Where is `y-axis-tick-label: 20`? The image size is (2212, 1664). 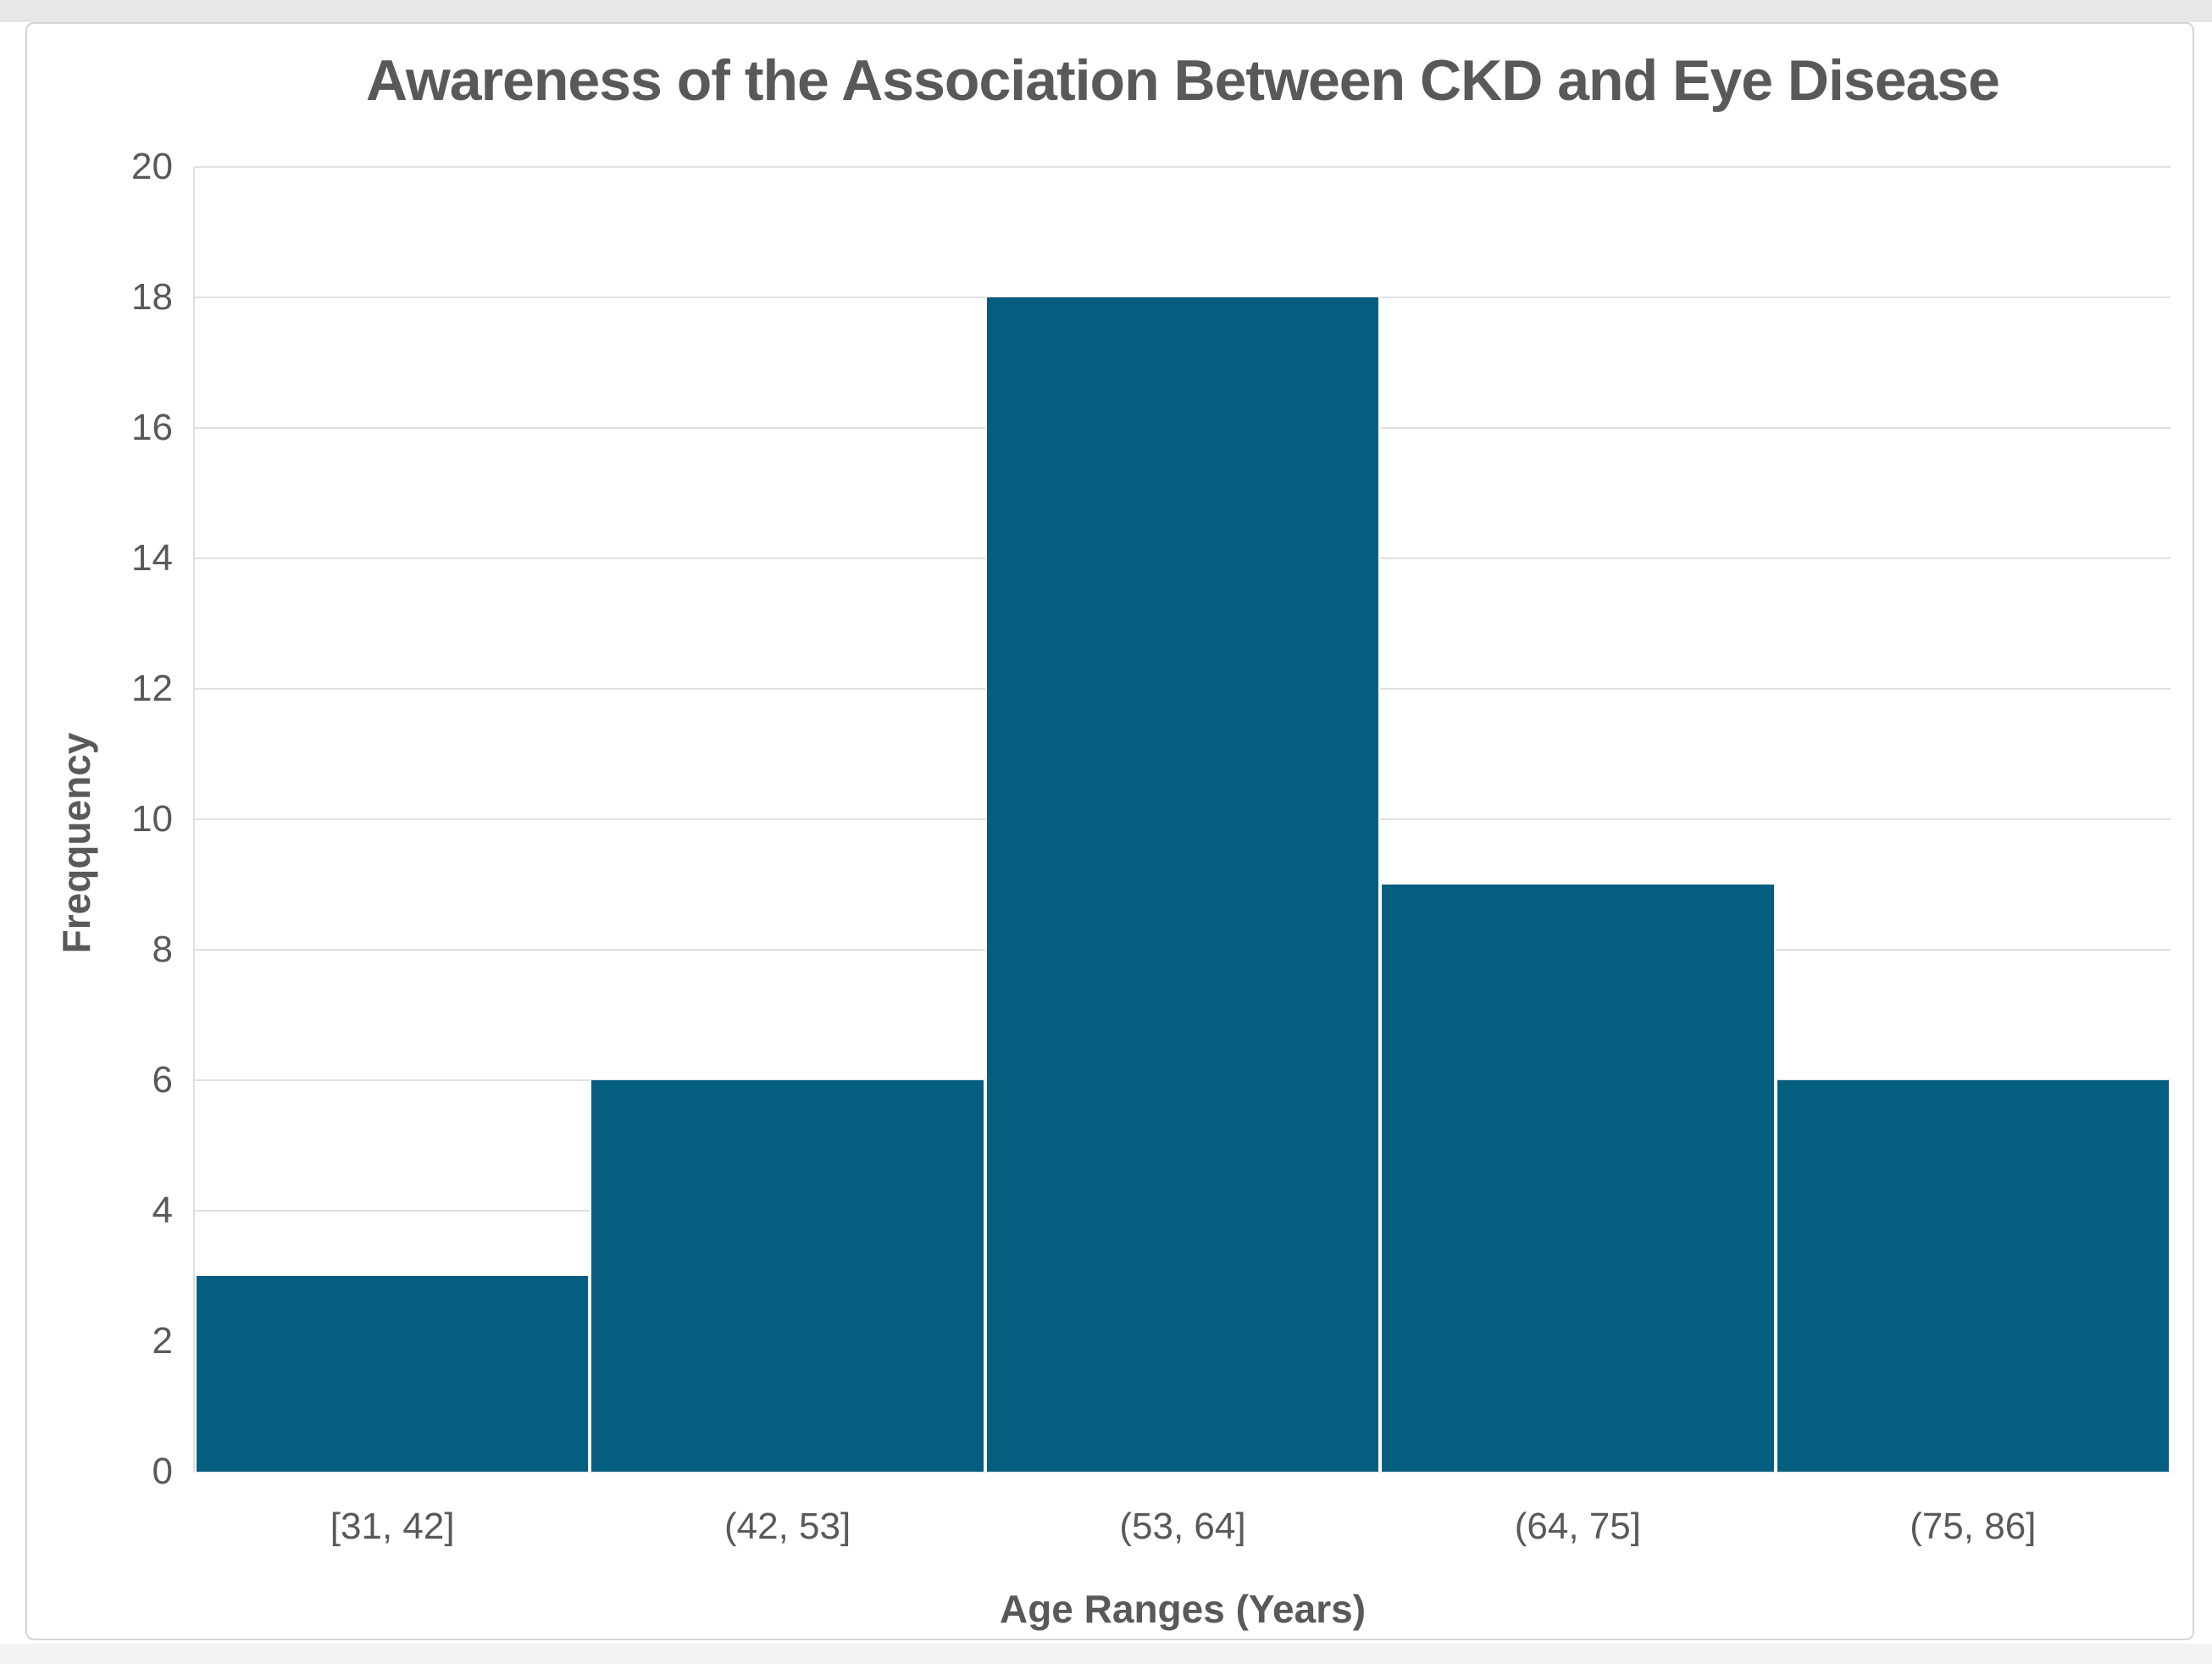 y-axis-tick-label: 20 is located at coordinates (152, 166).